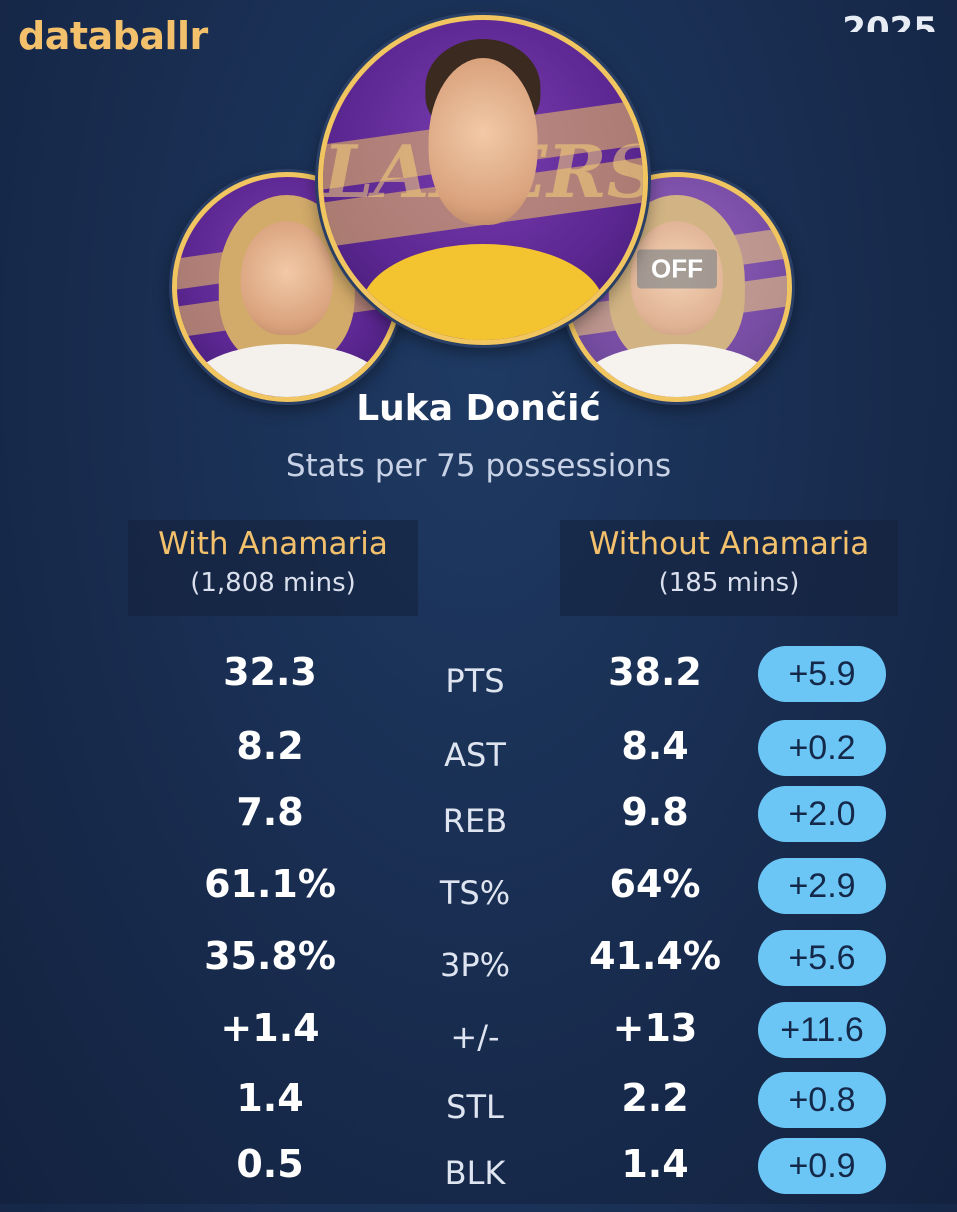 Image resolution: width=957 pixels, height=1212 pixels. Describe the element at coordinates (270, 746) in the screenshot. I see `stat-with-value: 8.2` at that location.